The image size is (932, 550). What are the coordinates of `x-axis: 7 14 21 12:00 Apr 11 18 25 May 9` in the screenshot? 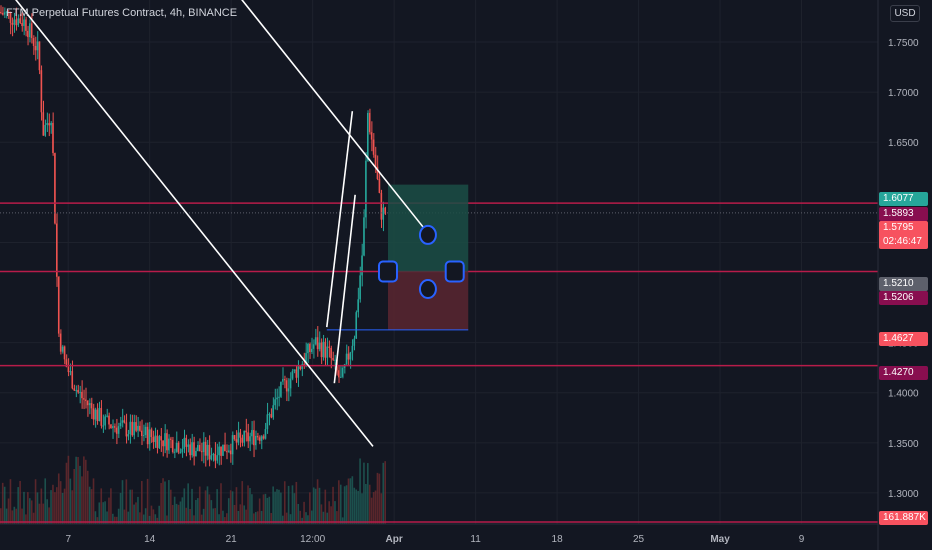 It's located at (439, 534).